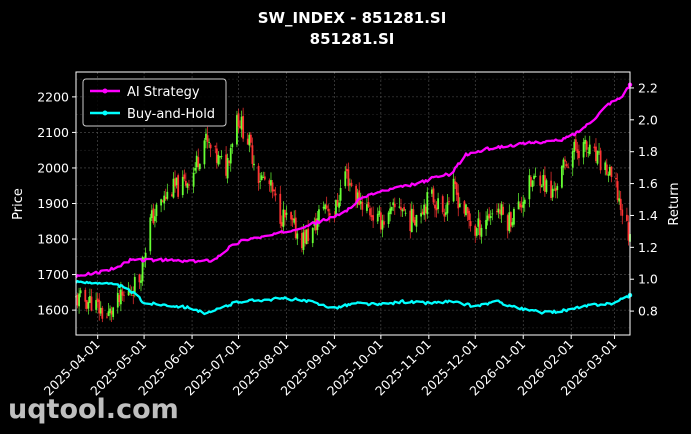  What do you see at coordinates (644, 199) in the screenshot?
I see `right-axis: 0.8 1.0 1.2 1.4 1.6 1.8 2.0 2.2` at bounding box center [644, 199].